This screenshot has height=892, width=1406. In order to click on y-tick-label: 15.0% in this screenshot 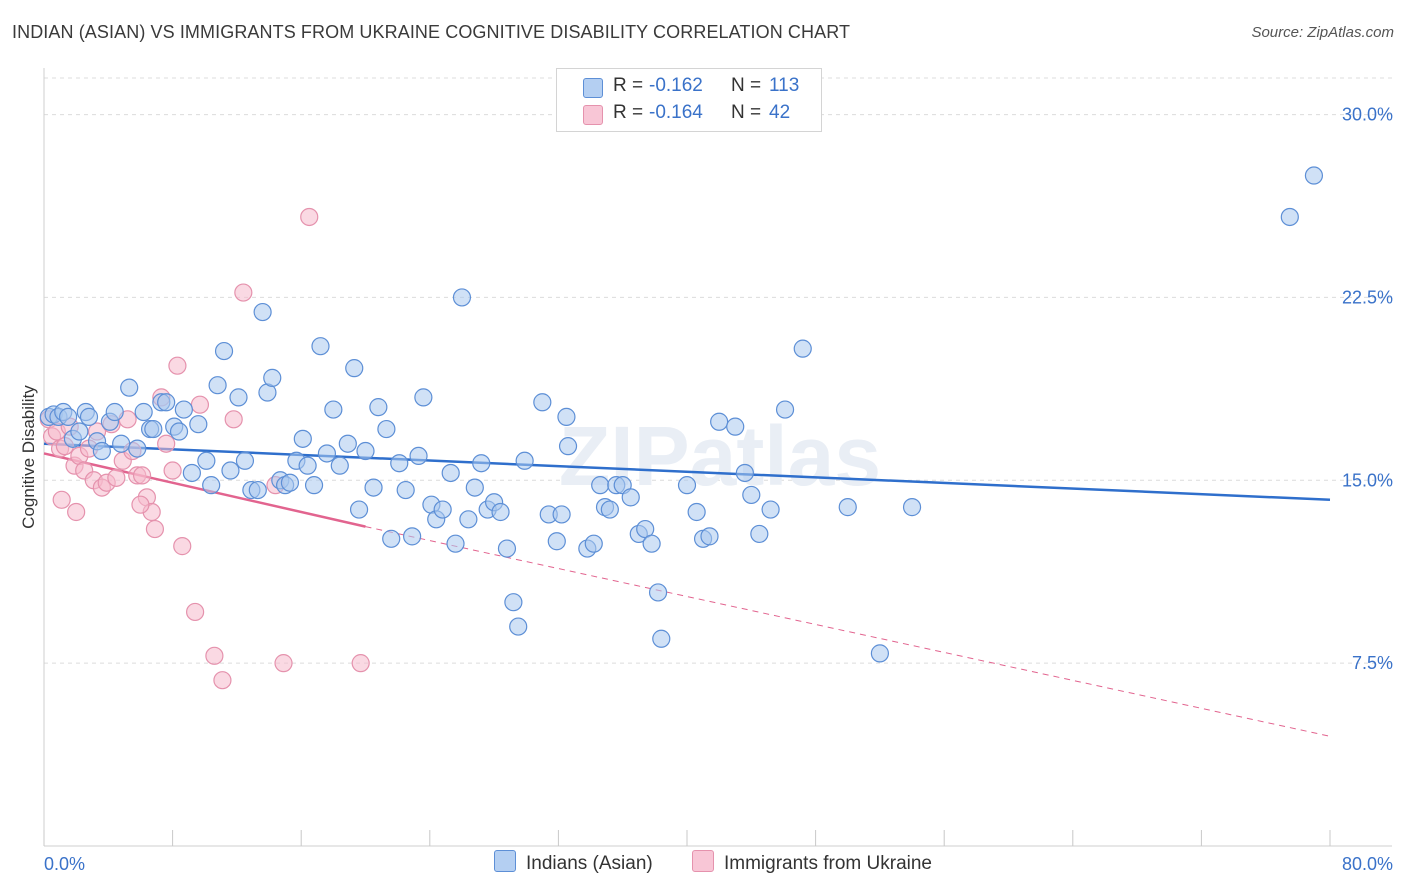, I will do `click(1367, 480)`.